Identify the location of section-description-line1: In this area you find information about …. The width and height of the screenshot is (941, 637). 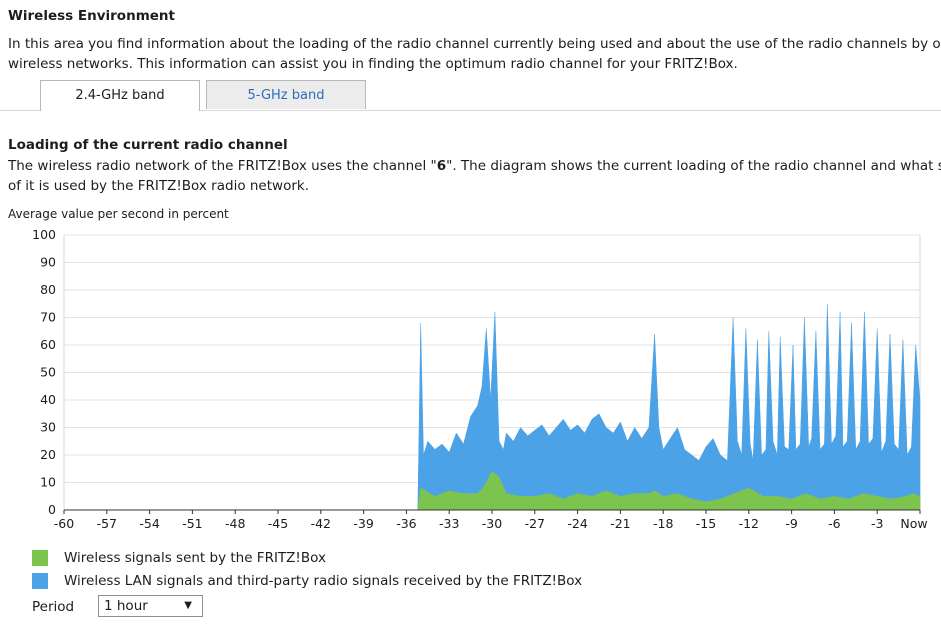
(474, 44).